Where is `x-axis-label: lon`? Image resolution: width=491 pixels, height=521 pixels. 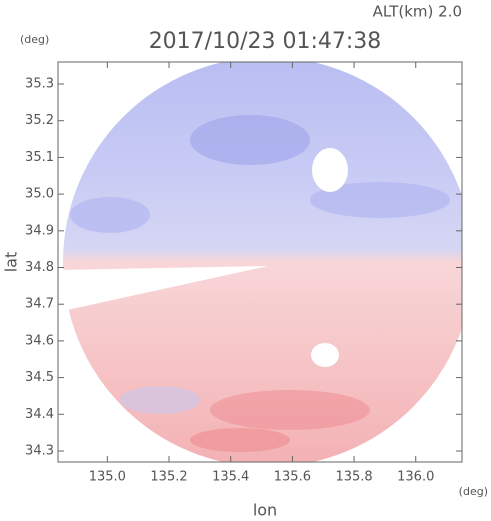
x-axis-label: lon is located at coordinates (265, 510).